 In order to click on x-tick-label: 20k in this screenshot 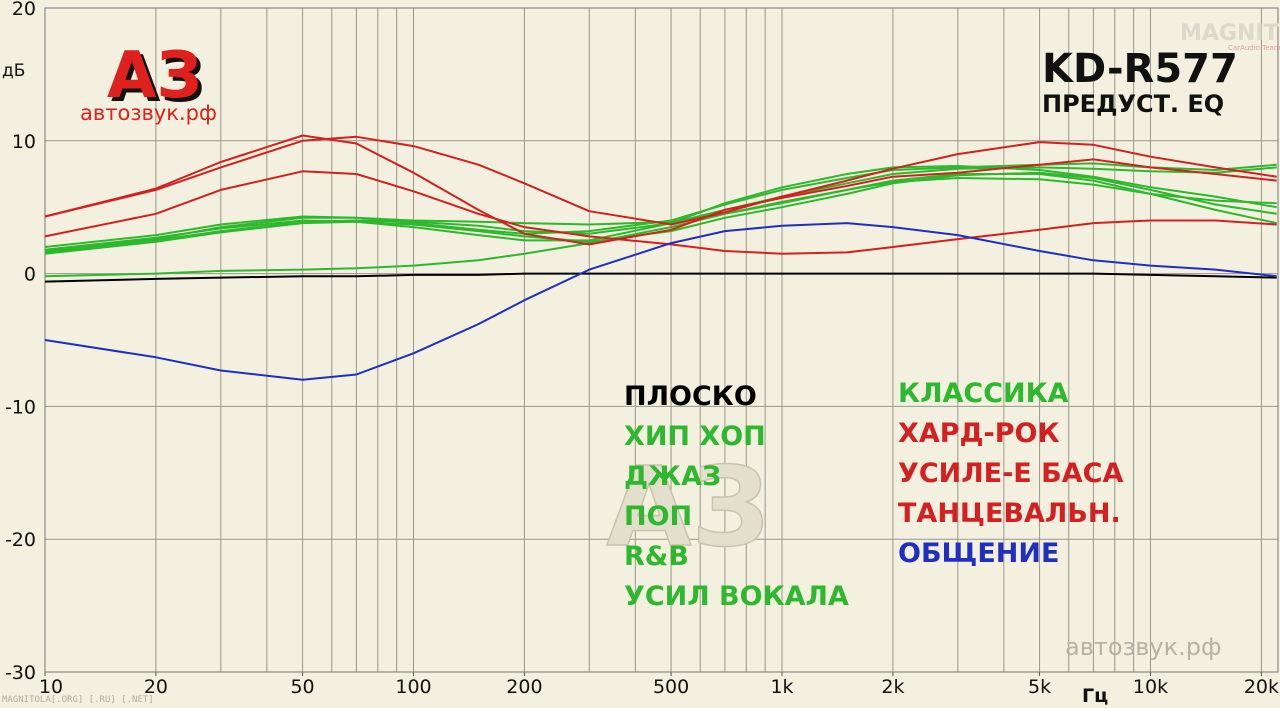, I will do `click(1261, 687)`.